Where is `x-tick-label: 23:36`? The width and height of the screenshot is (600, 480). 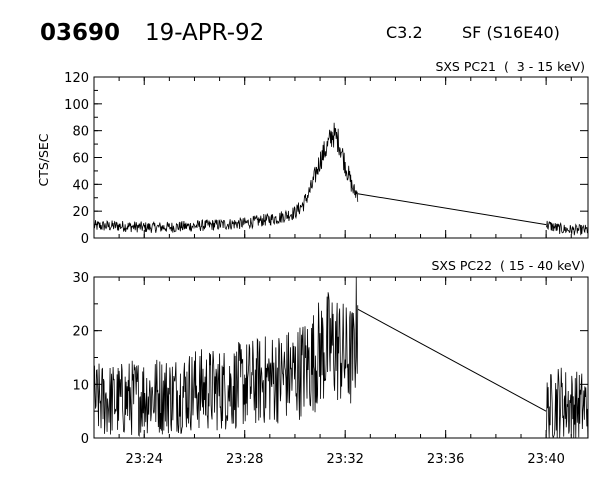 x-tick-label: 23:36 is located at coordinates (445, 459).